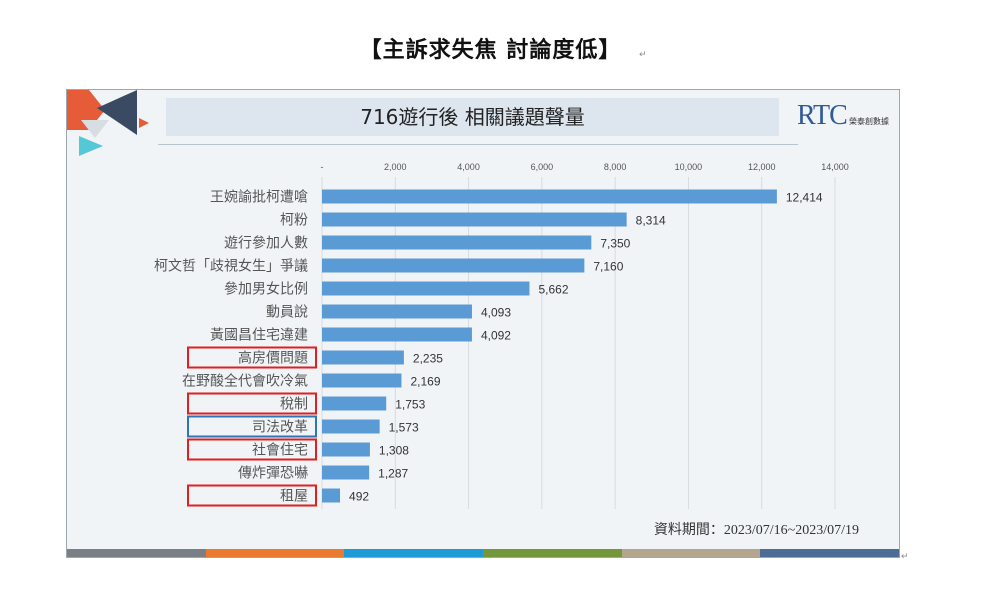  I want to click on bar-value-label: 7,350, so click(615, 244).